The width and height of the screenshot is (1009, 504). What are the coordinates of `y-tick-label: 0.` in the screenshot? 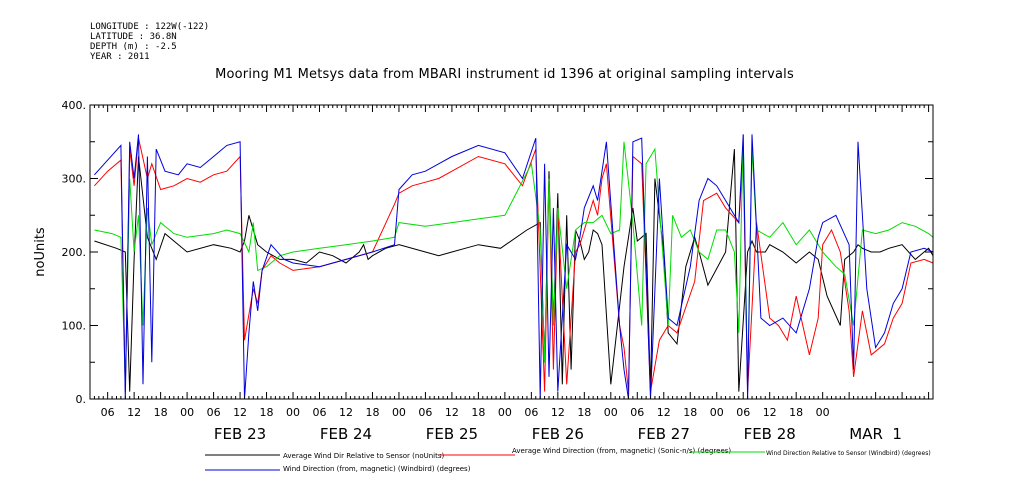 It's located at (81, 399).